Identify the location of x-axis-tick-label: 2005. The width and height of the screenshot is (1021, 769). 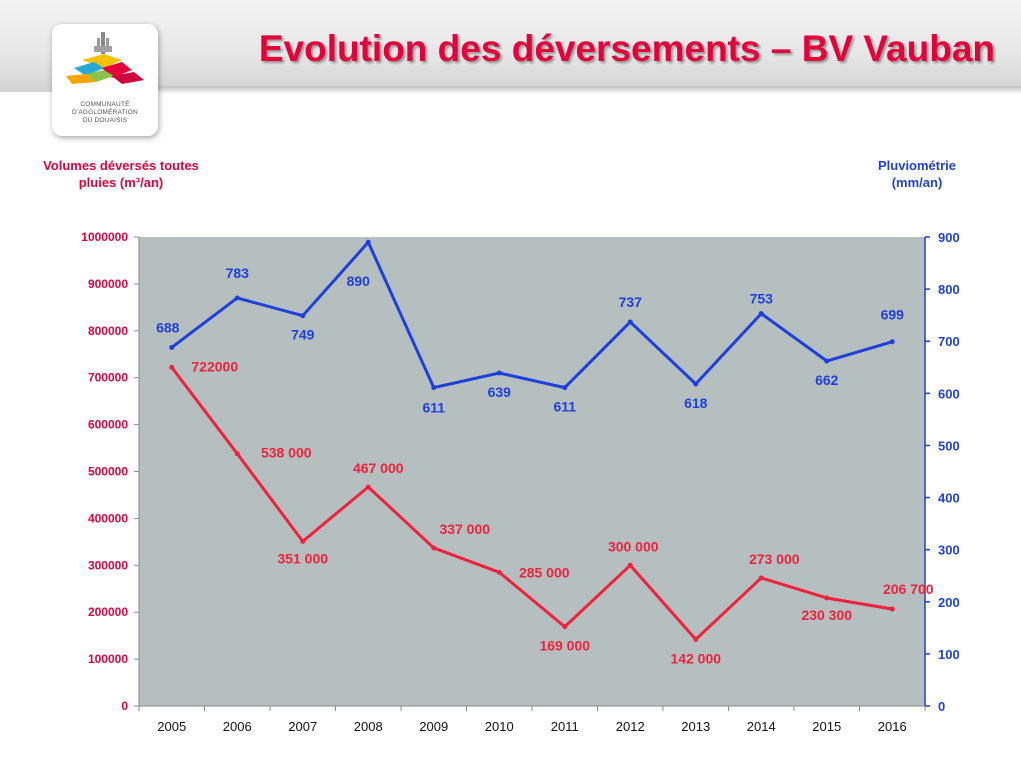
(171, 726).